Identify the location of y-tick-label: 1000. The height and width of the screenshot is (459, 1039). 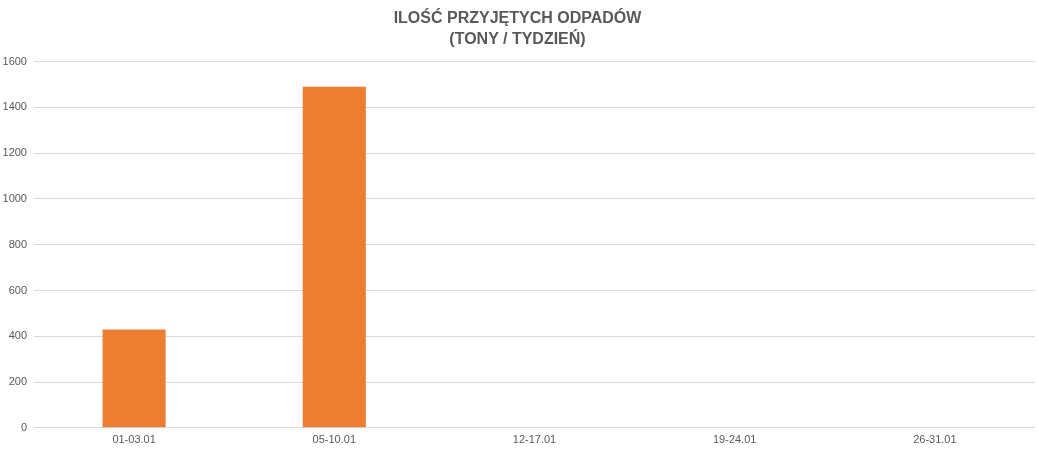
(14, 197).